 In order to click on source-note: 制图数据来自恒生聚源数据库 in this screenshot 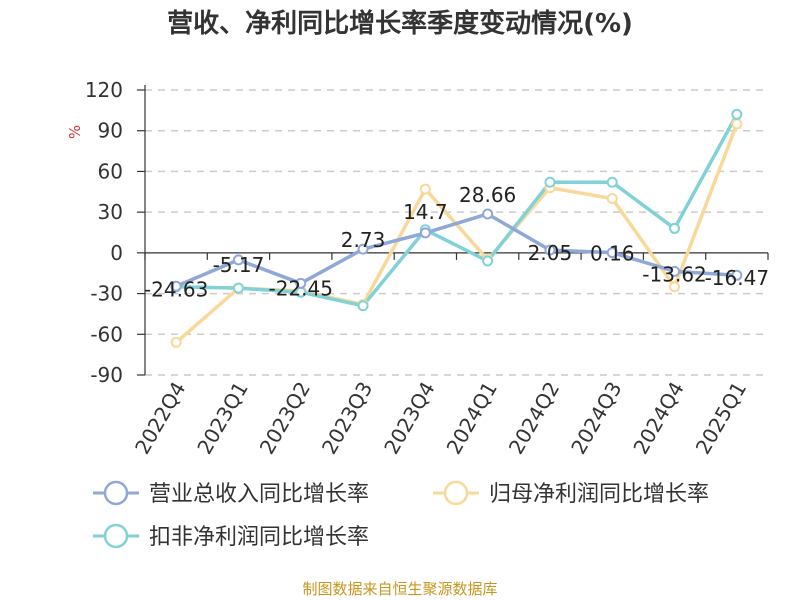, I will do `click(400, 589)`.